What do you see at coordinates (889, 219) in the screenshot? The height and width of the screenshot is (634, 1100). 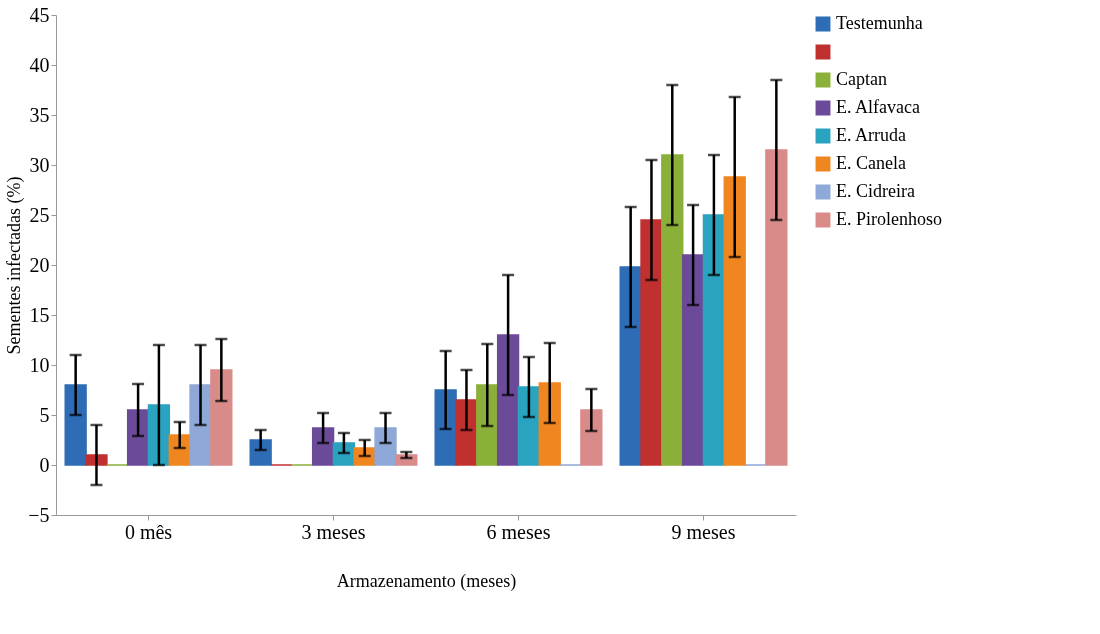 I see `legend-label: E. Pirolenhoso` at bounding box center [889, 219].